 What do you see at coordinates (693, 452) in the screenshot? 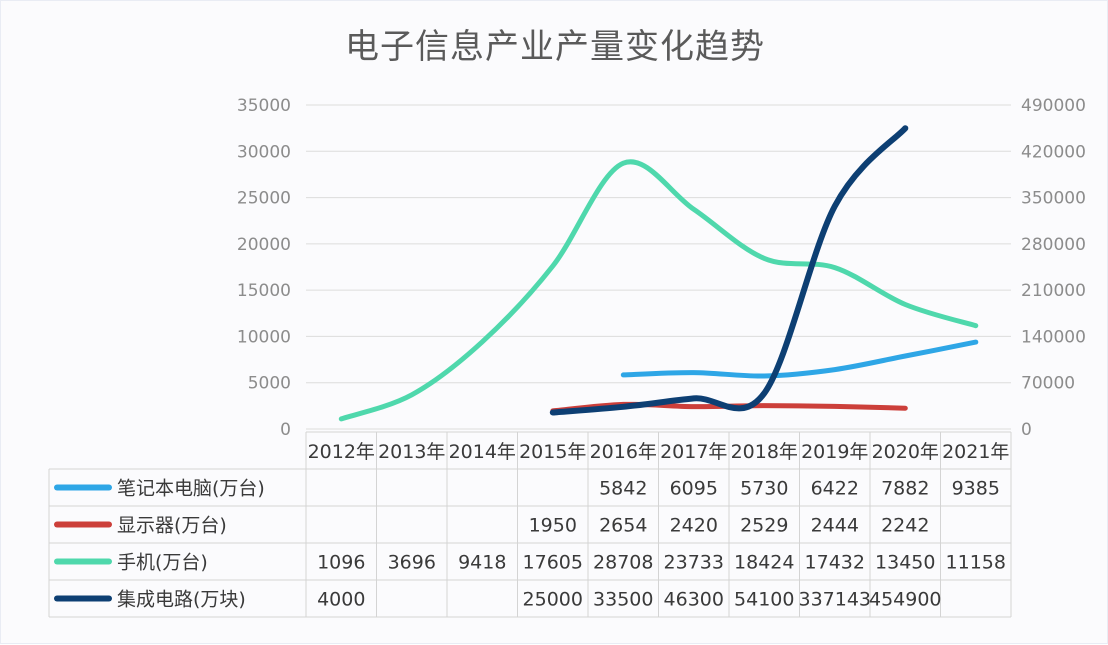
I see `x-axis-tick-label: 2017年` at bounding box center [693, 452].